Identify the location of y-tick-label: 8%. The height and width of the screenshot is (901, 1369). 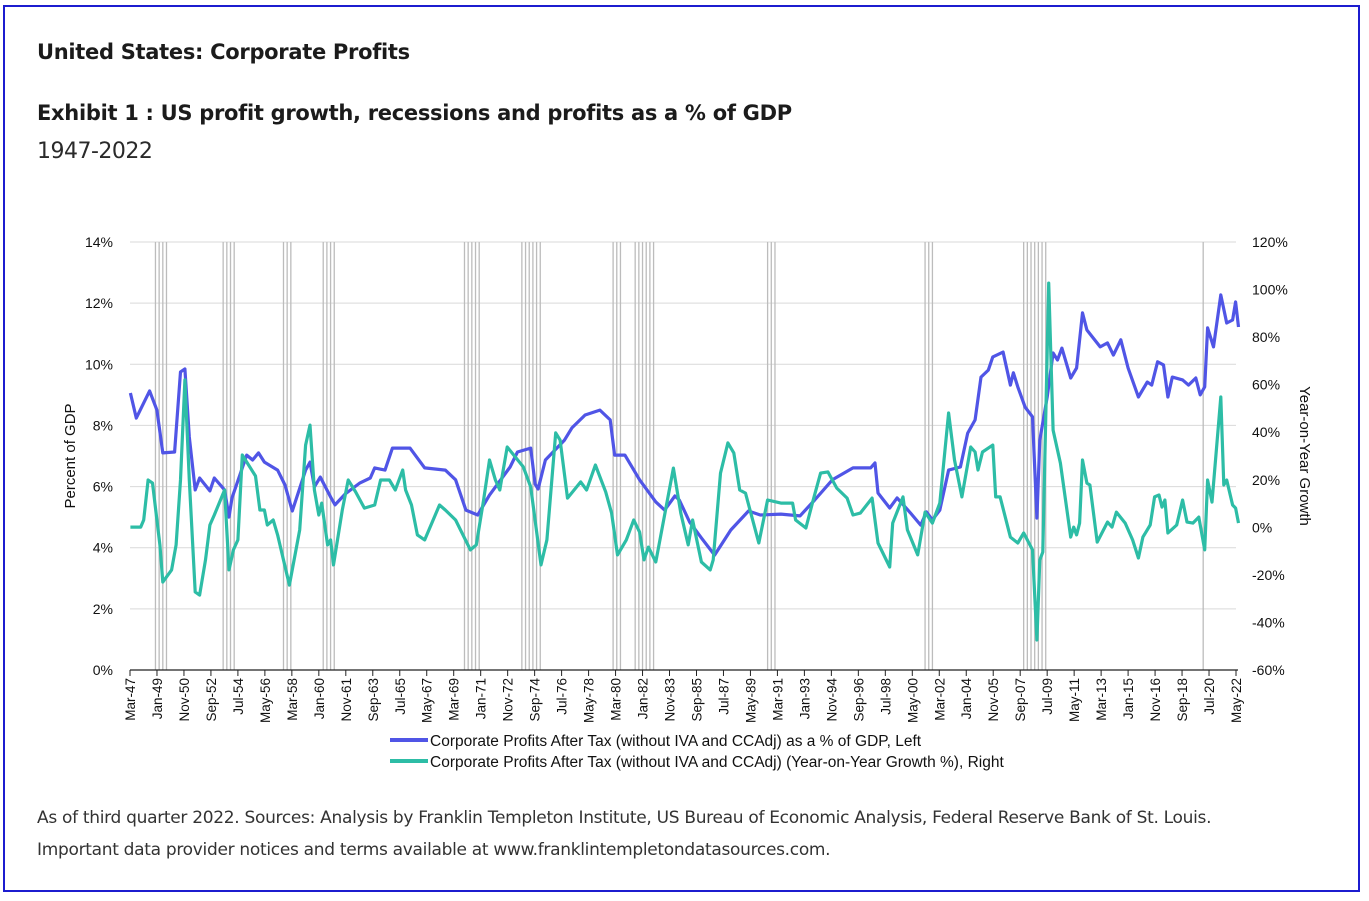
(103, 425).